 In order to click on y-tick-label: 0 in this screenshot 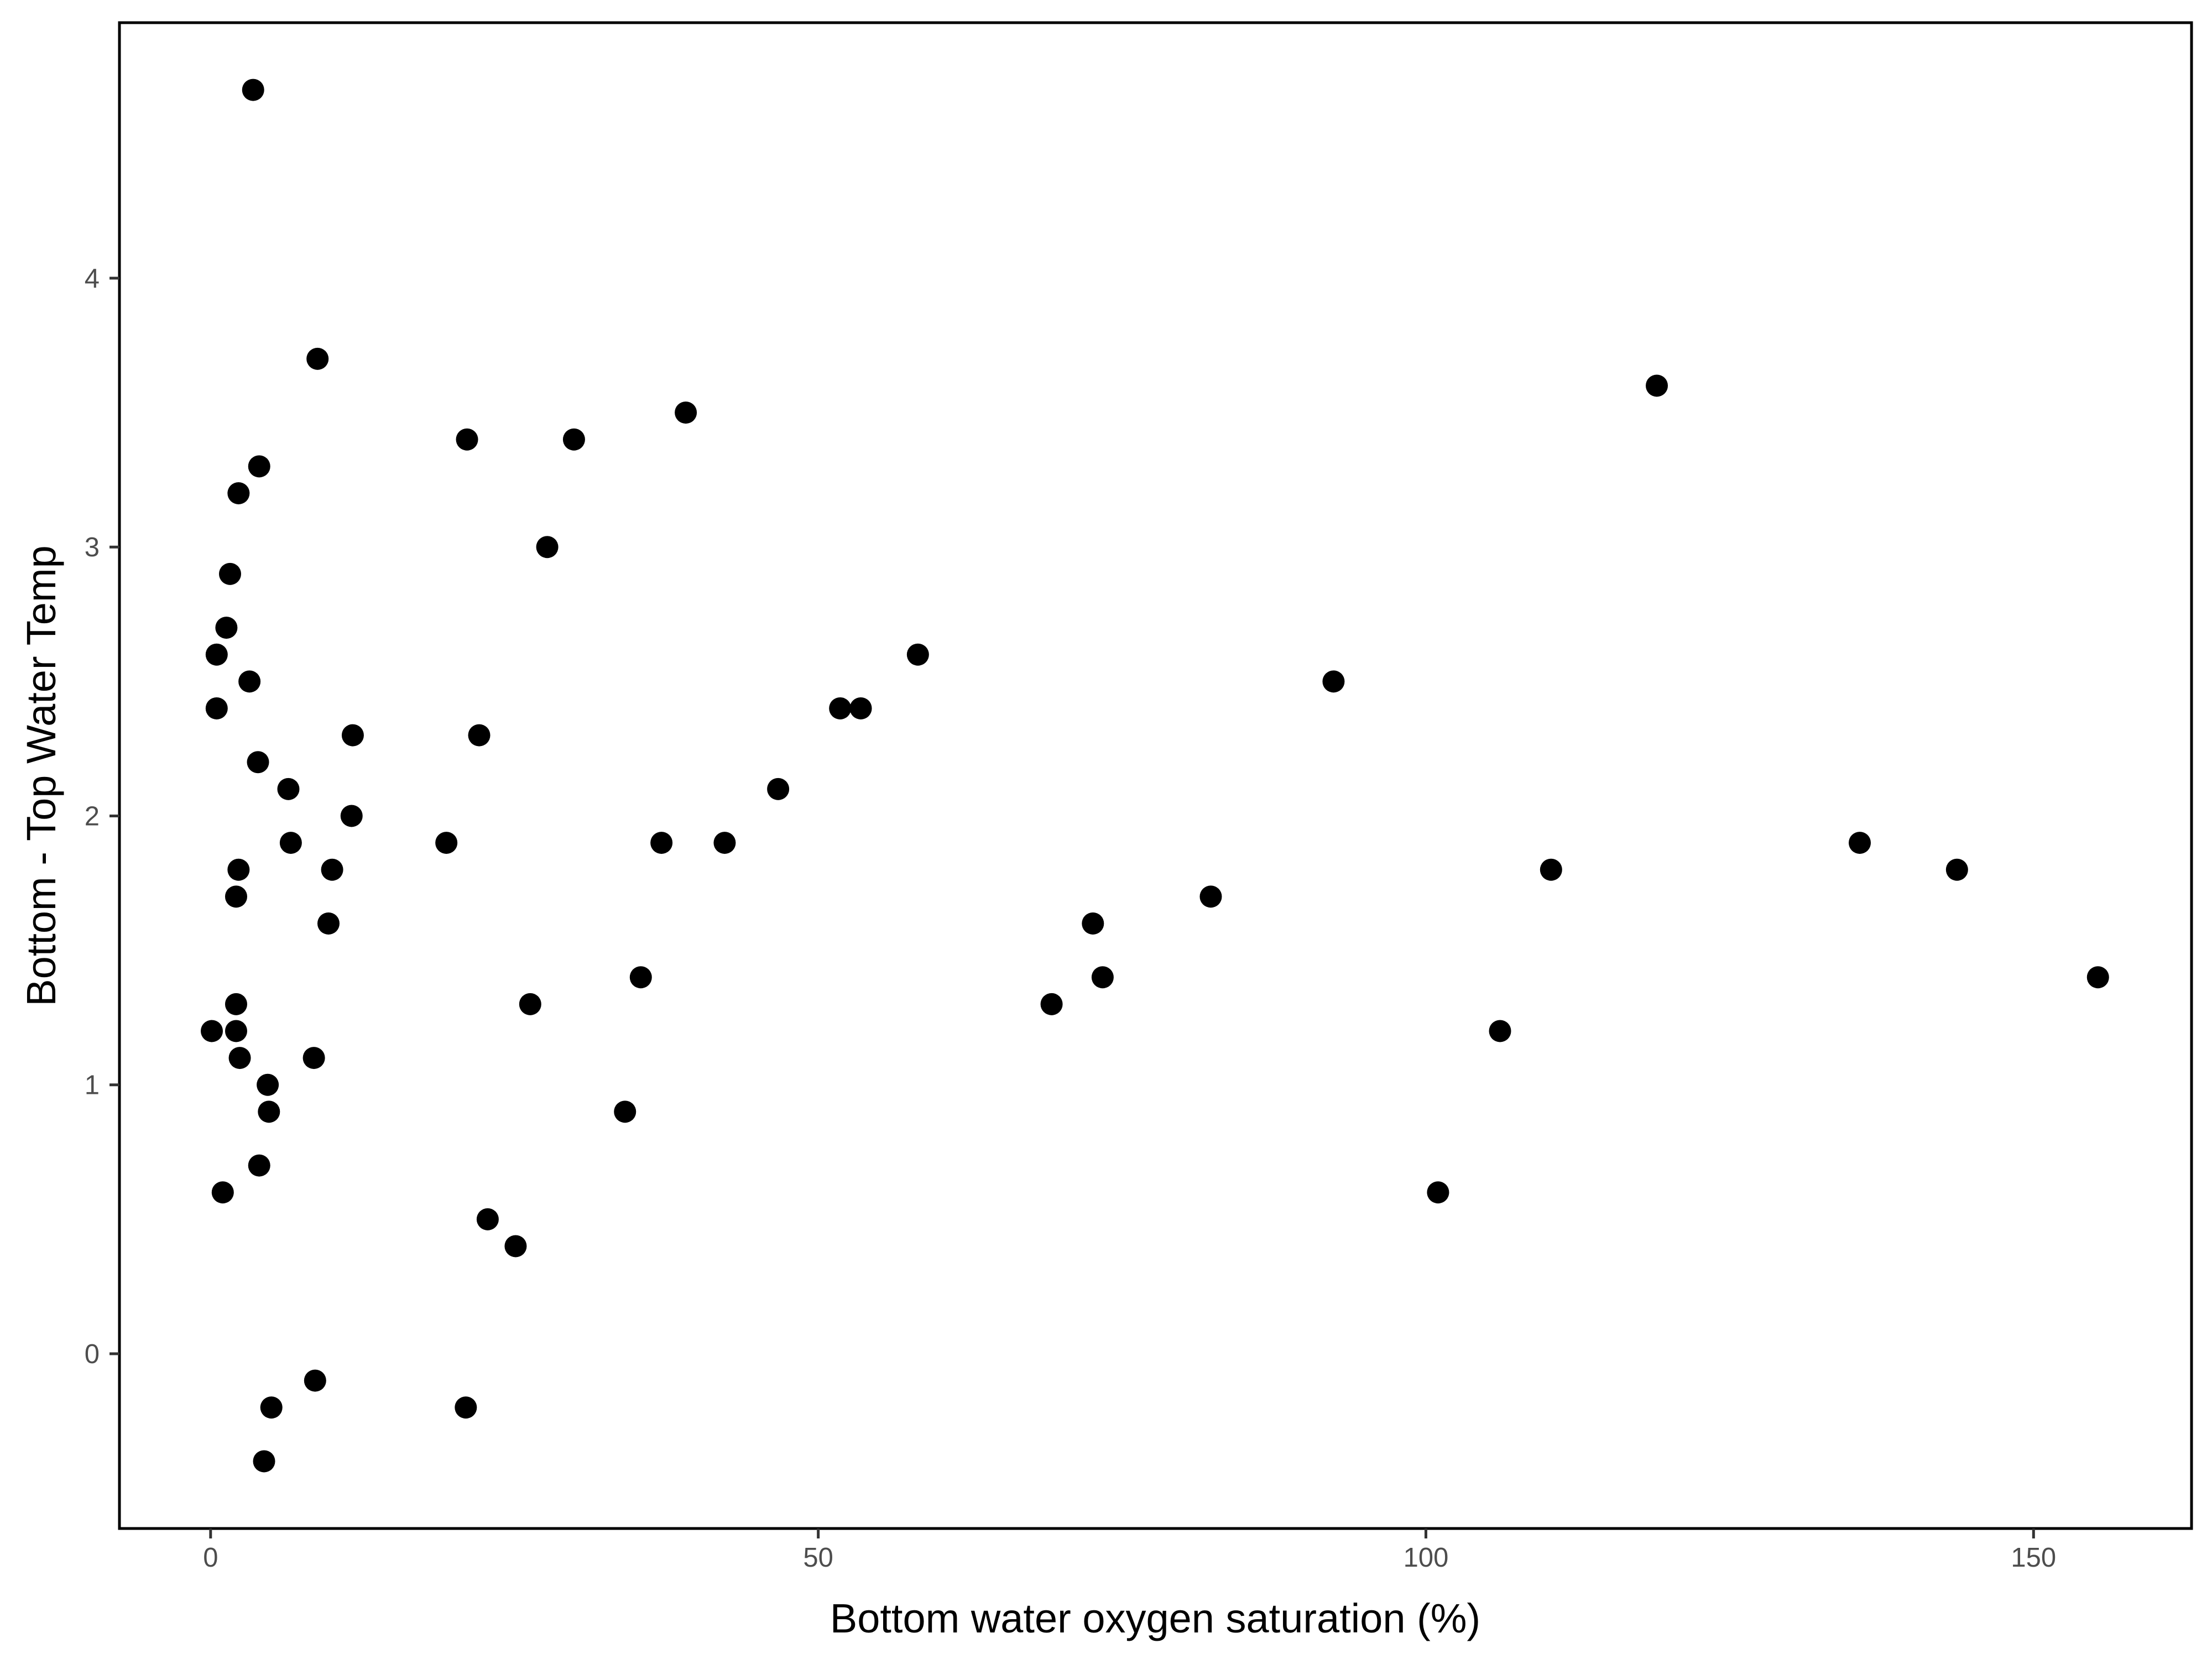, I will do `click(92, 1354)`.